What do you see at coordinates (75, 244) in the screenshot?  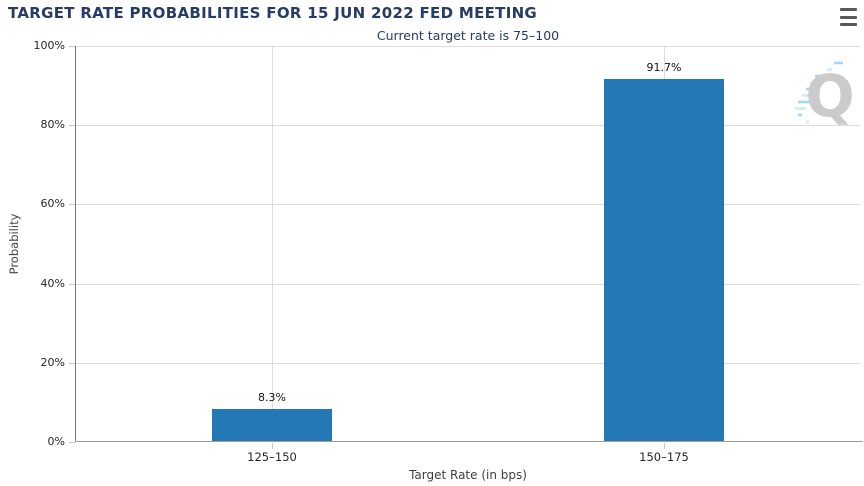 I see `y-axis-line` at bounding box center [75, 244].